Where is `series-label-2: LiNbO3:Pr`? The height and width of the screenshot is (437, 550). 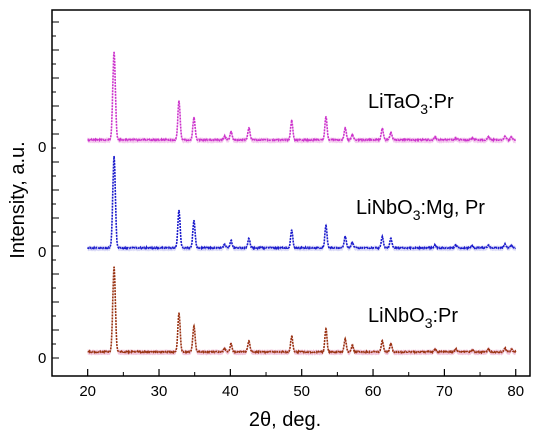 series-label-2: LiNbO3:Pr is located at coordinates (413, 318).